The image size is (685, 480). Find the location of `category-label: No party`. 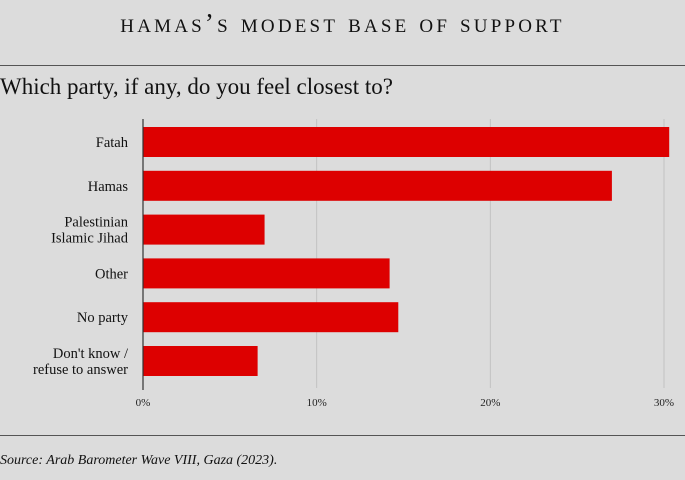

category-label: No party is located at coordinates (103, 318).